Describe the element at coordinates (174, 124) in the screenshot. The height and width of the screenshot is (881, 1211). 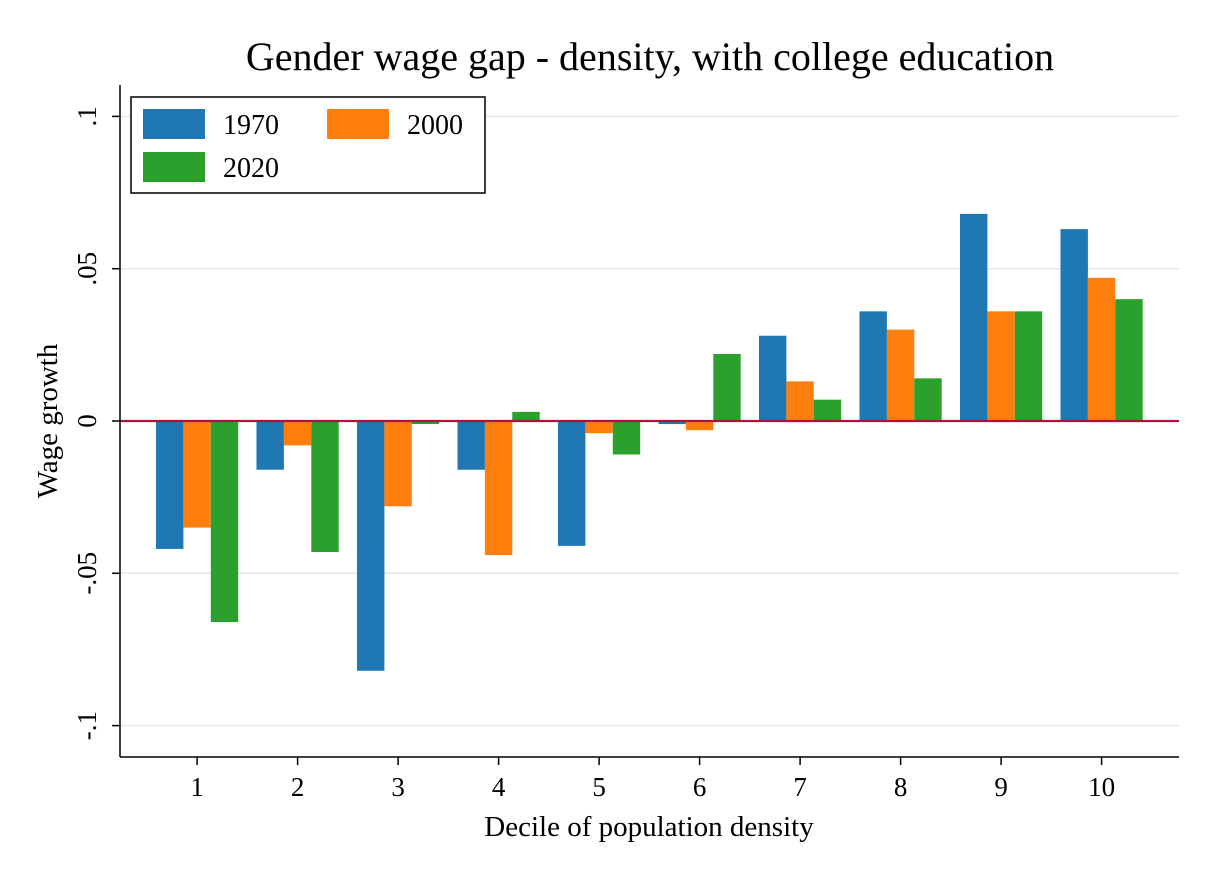
I see `legend-swatch-1970` at that location.